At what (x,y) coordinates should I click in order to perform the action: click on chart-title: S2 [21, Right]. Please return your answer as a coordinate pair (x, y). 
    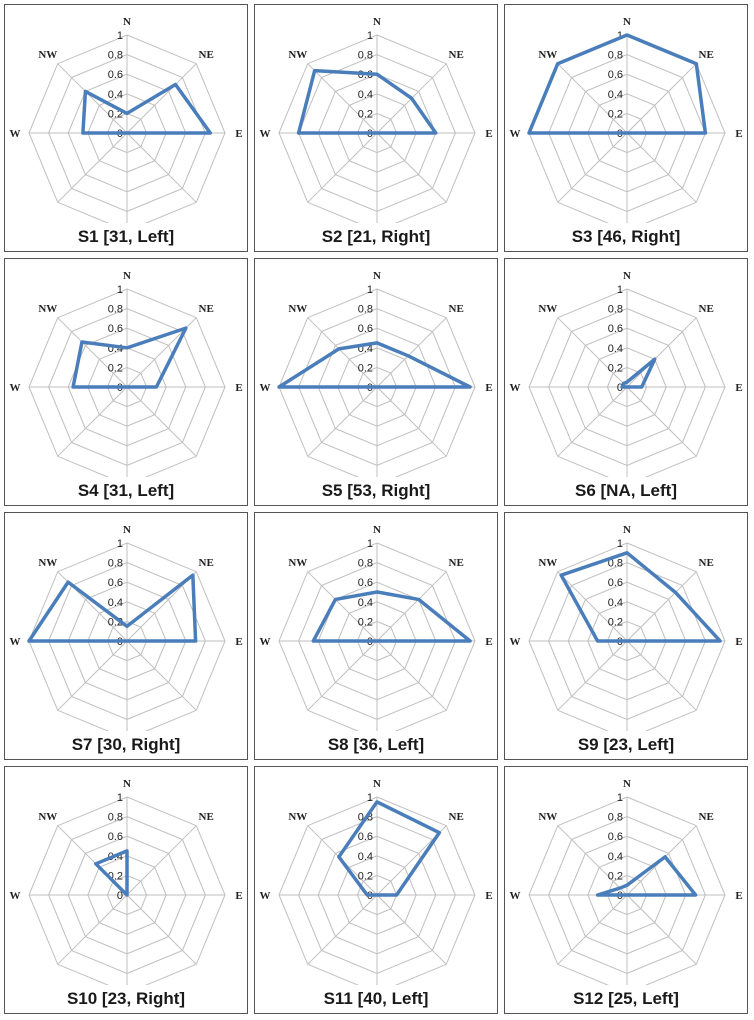
    Looking at the image, I should click on (376, 236).